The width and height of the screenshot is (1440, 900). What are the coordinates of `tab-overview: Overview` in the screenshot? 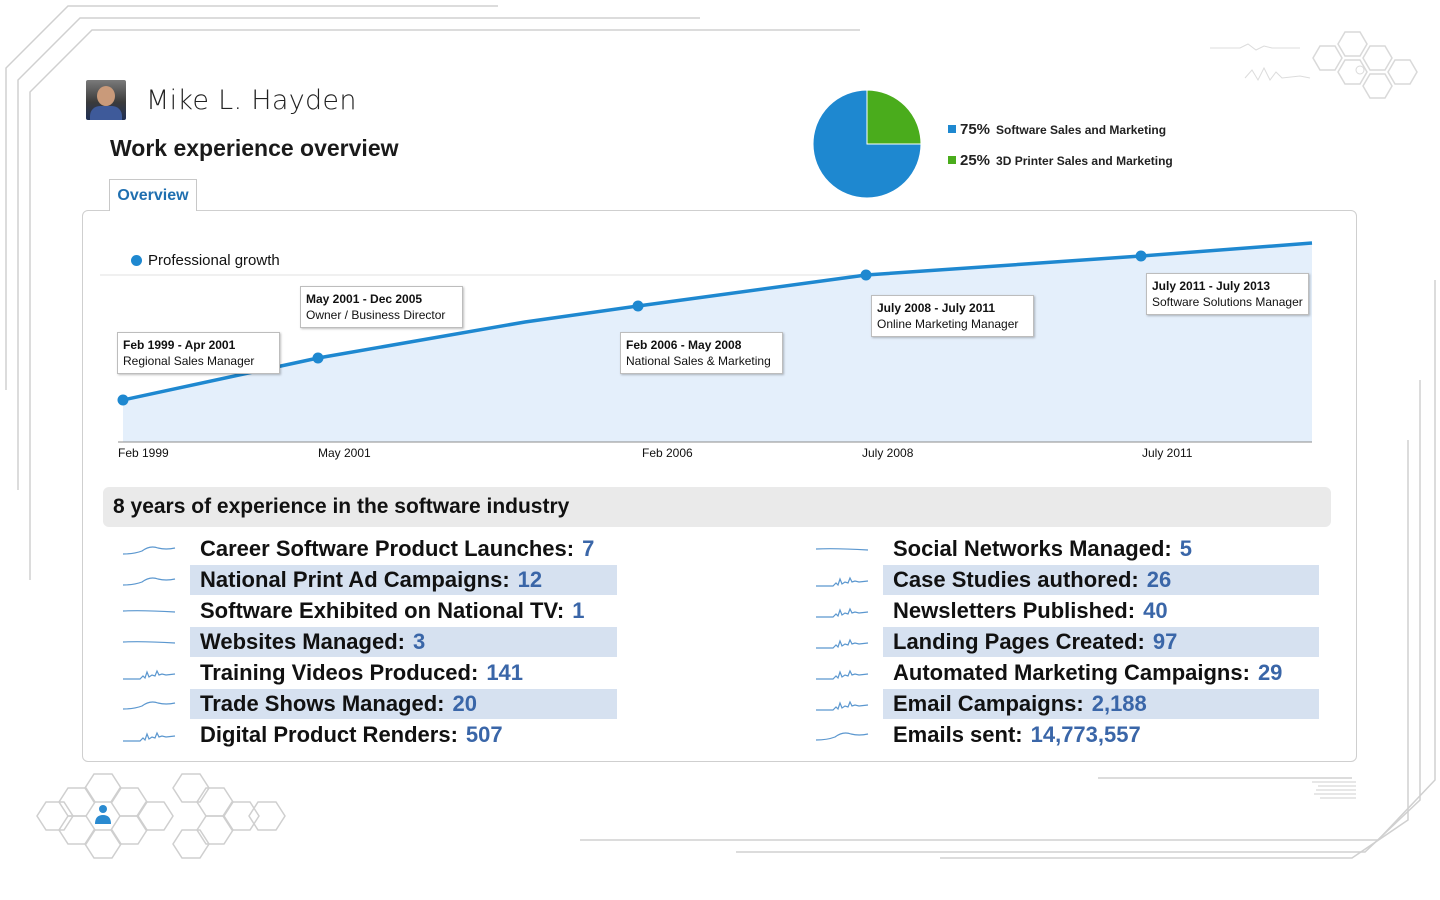 It's located at (153, 195).